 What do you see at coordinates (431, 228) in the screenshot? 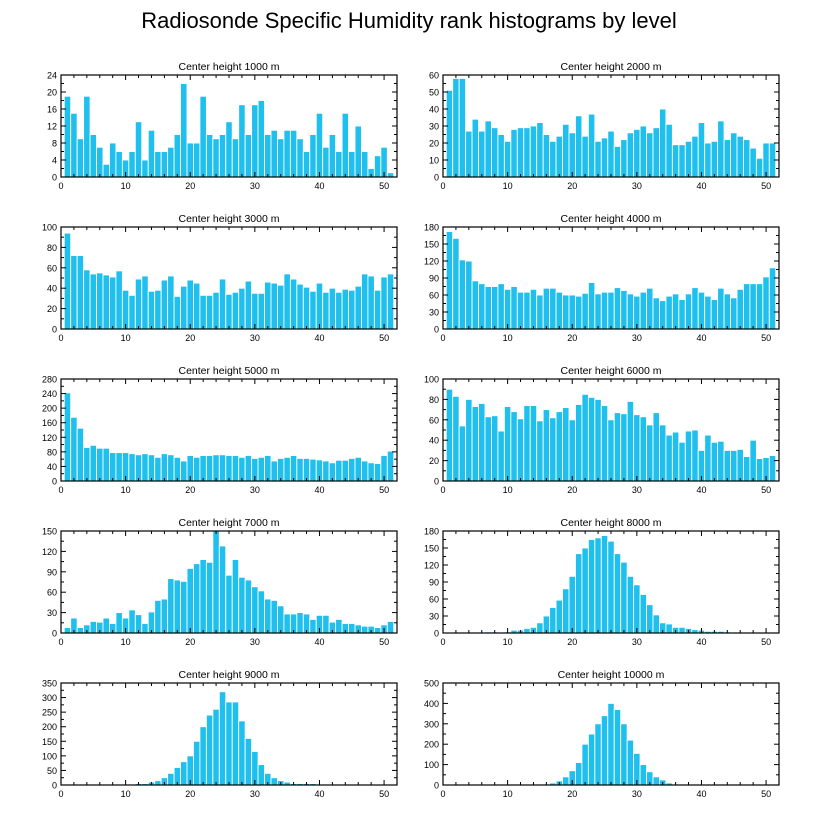
I see `y-tick-label: 180` at bounding box center [431, 228].